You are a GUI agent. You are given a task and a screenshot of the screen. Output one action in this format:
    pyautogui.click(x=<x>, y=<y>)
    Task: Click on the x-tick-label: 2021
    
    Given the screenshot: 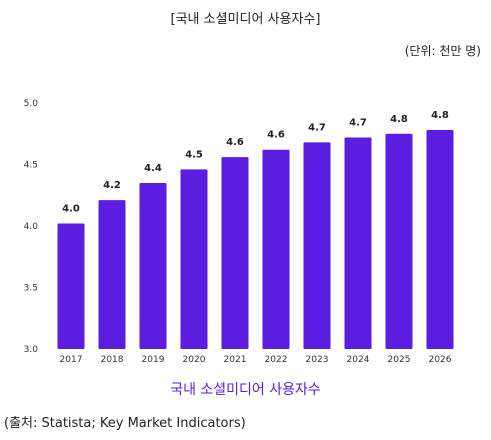 What is the action you would take?
    pyautogui.click(x=235, y=360)
    